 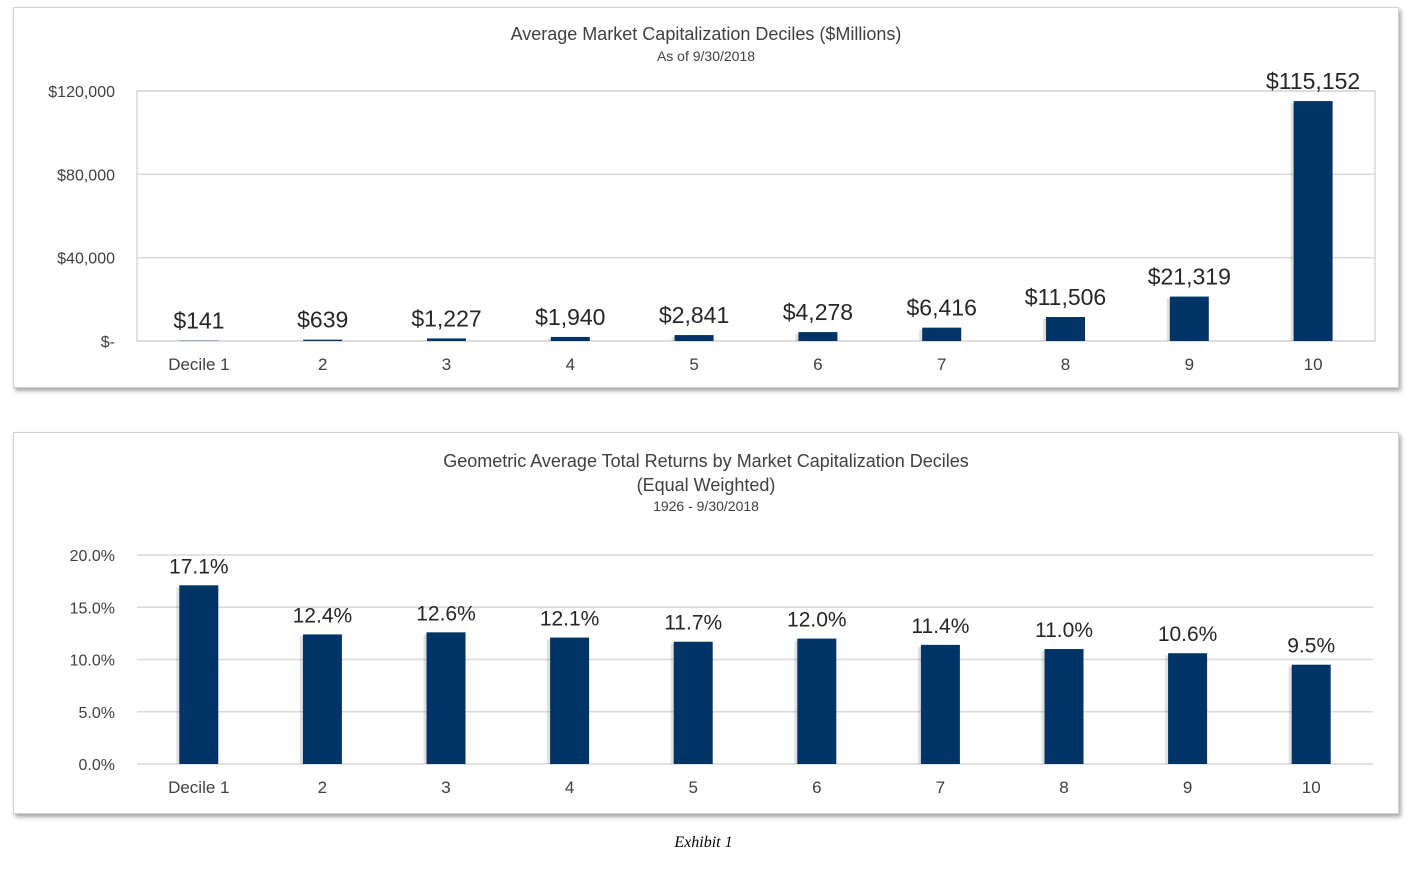 I want to click on chart0-x-tick-label: 5, so click(x=693, y=364).